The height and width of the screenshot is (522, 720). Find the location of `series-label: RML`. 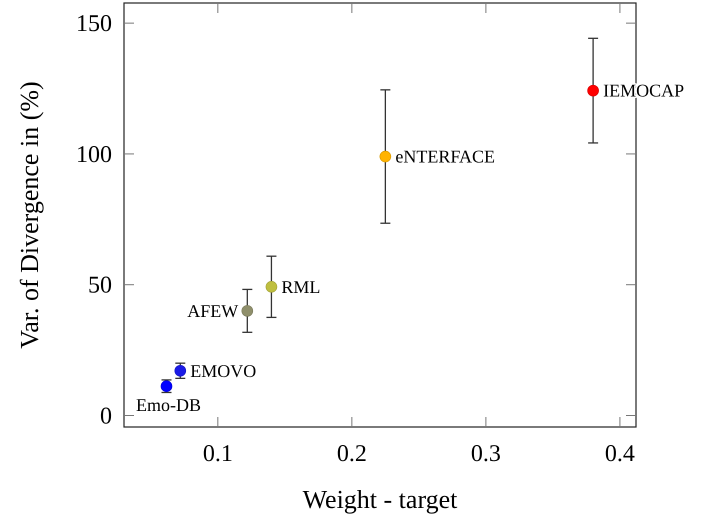

series-label: RML is located at coordinates (300, 286).